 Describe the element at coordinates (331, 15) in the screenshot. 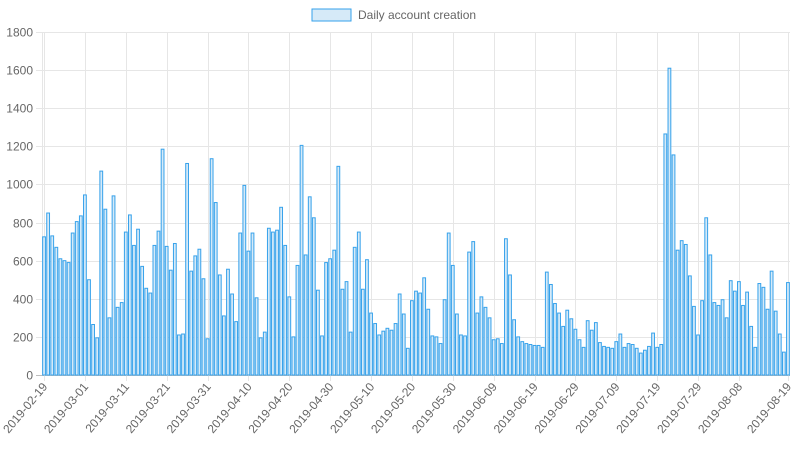

I see `legend-swatch` at that location.